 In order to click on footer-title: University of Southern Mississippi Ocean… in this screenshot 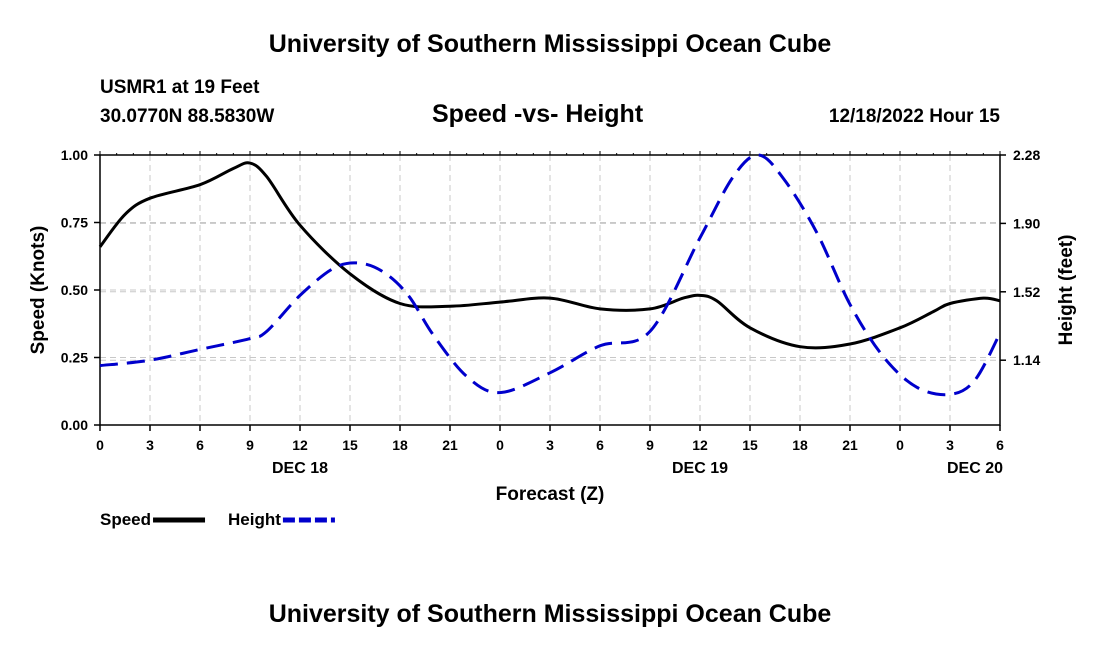, I will do `click(550, 614)`.